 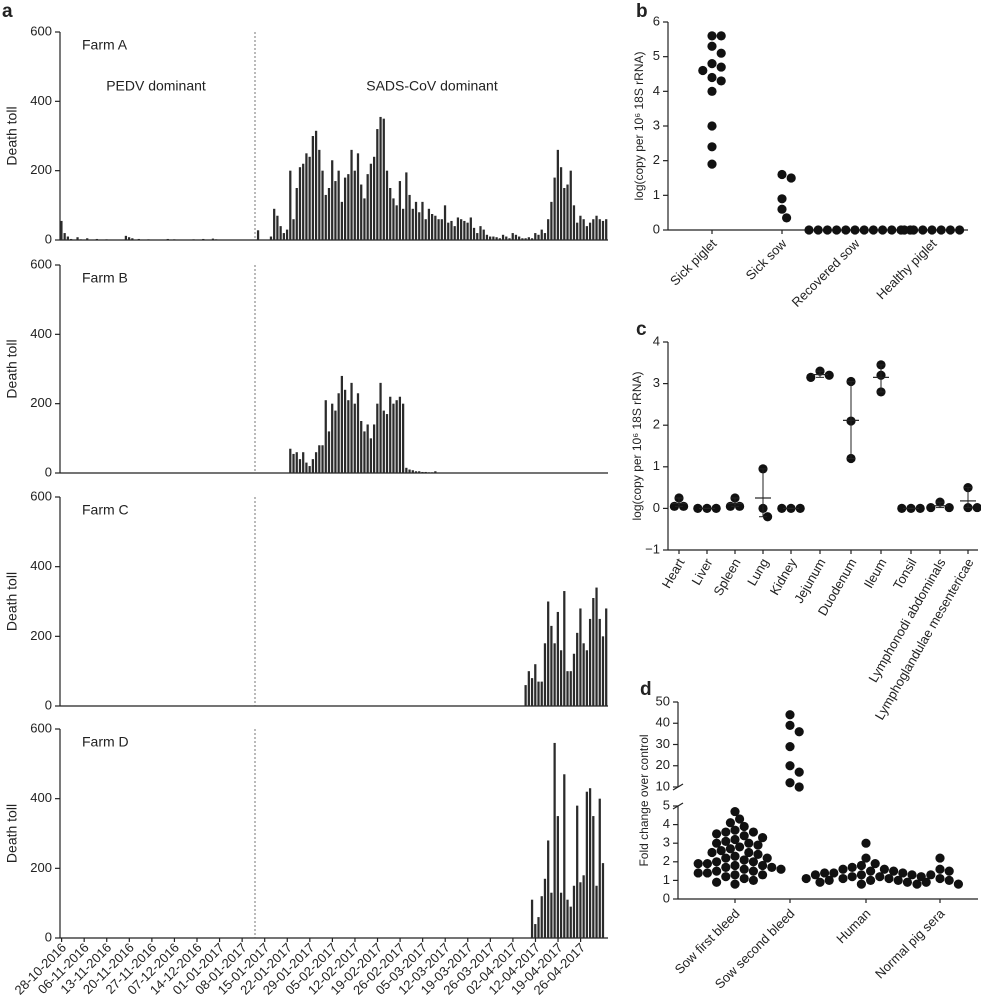 I want to click on x-tick-label: Spleen, so click(x=726, y=577).